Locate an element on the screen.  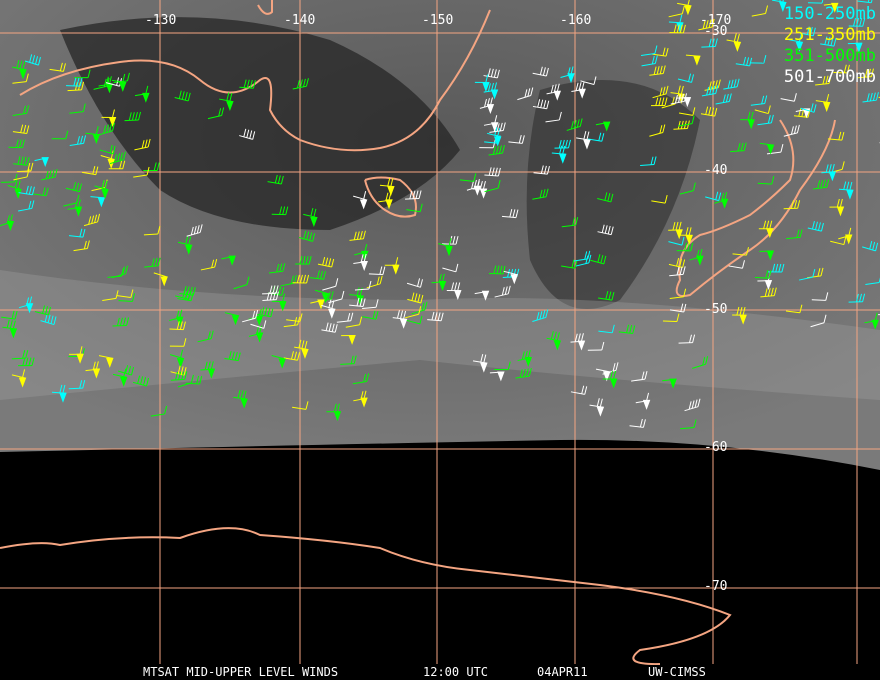
lat-label: -50 is located at coordinates (716, 309).